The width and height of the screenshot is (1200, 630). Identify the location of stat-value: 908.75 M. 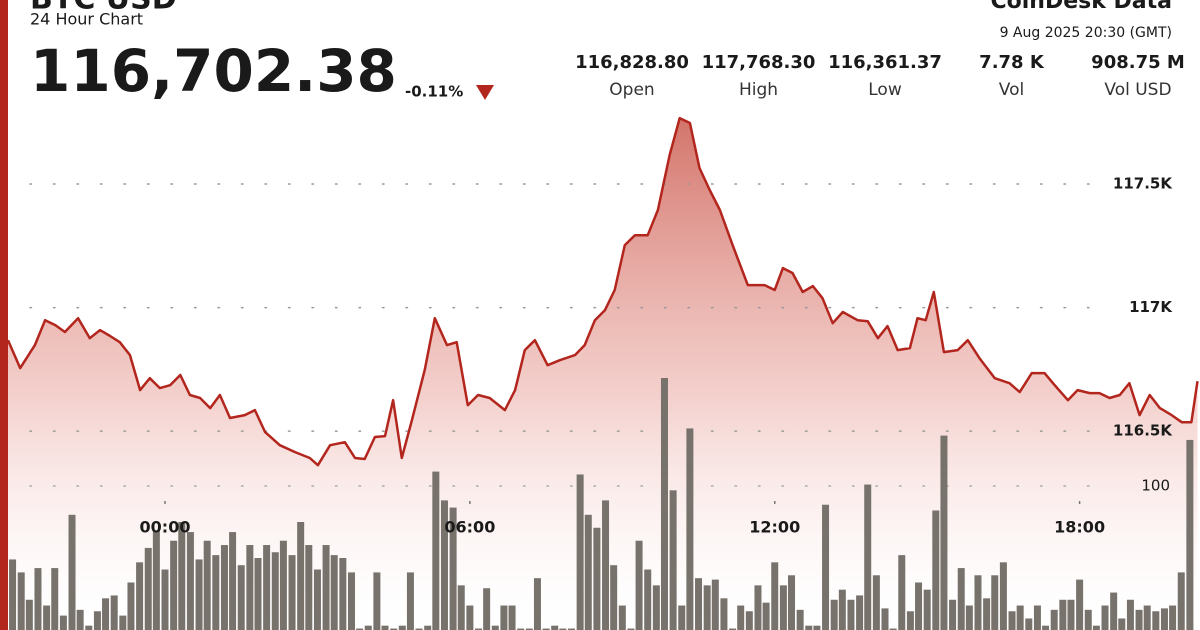
(1138, 62).